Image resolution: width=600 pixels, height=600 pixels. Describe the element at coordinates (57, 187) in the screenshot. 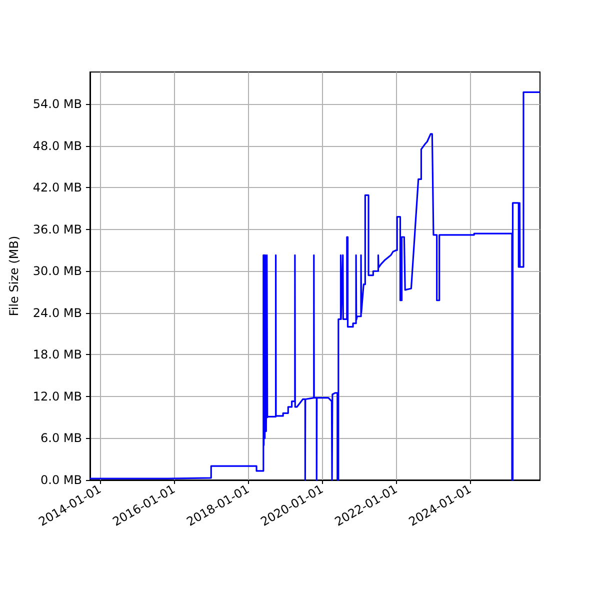

I see `y-tick-label: 42.0 MB` at that location.